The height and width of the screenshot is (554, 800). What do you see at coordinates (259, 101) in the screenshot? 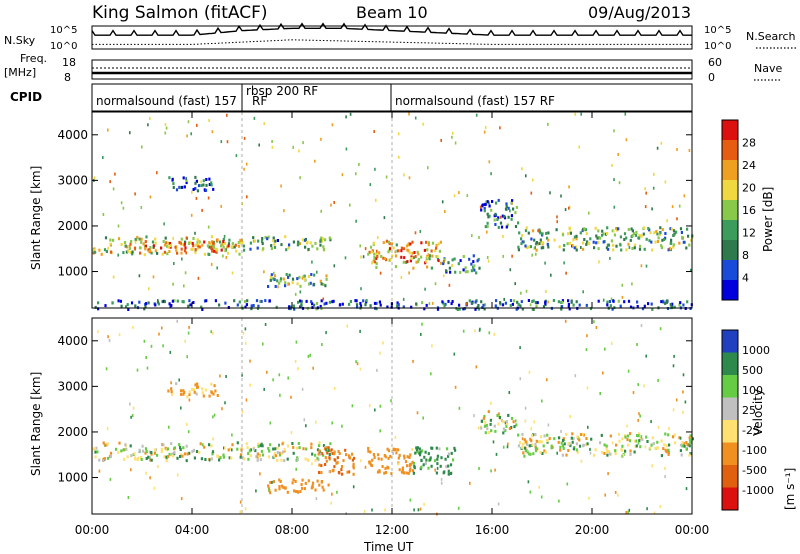
I see `cpid-segment-1-rf: RF` at bounding box center [259, 101].